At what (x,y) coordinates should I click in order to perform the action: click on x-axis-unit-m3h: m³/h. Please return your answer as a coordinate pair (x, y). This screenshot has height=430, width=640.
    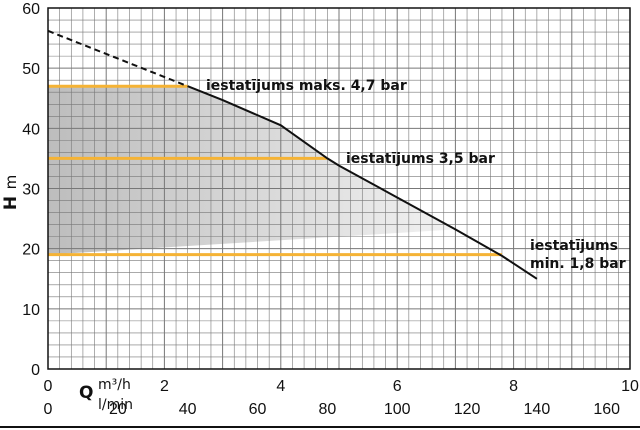
    Looking at the image, I should click on (114, 385).